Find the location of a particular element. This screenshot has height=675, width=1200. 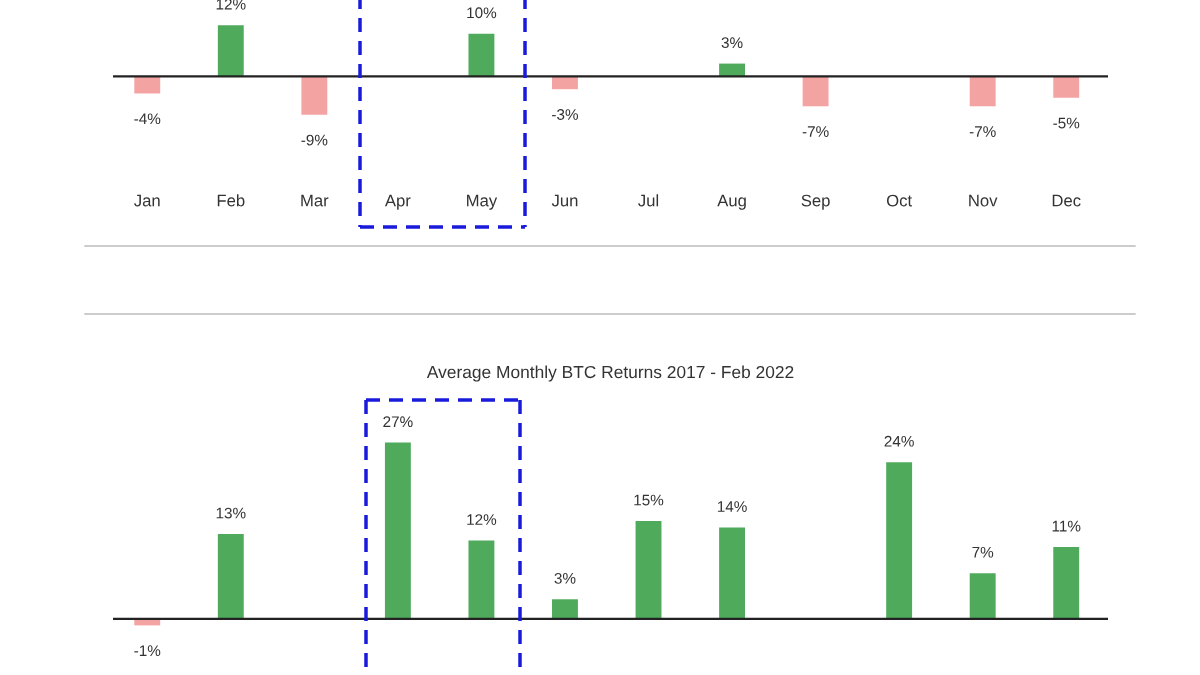

data-label: 12% is located at coordinates (482, 519).